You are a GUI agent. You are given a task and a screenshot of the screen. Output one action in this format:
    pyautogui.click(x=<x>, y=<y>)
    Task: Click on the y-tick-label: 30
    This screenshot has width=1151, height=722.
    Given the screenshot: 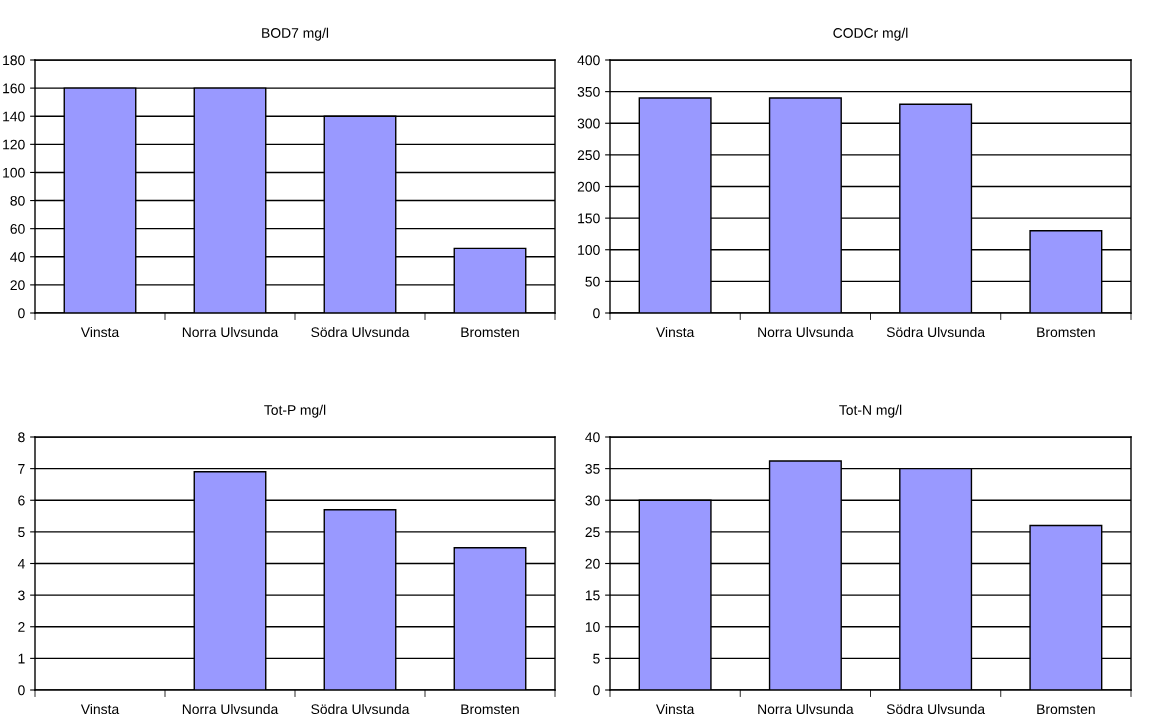 What is the action you would take?
    pyautogui.click(x=592, y=500)
    